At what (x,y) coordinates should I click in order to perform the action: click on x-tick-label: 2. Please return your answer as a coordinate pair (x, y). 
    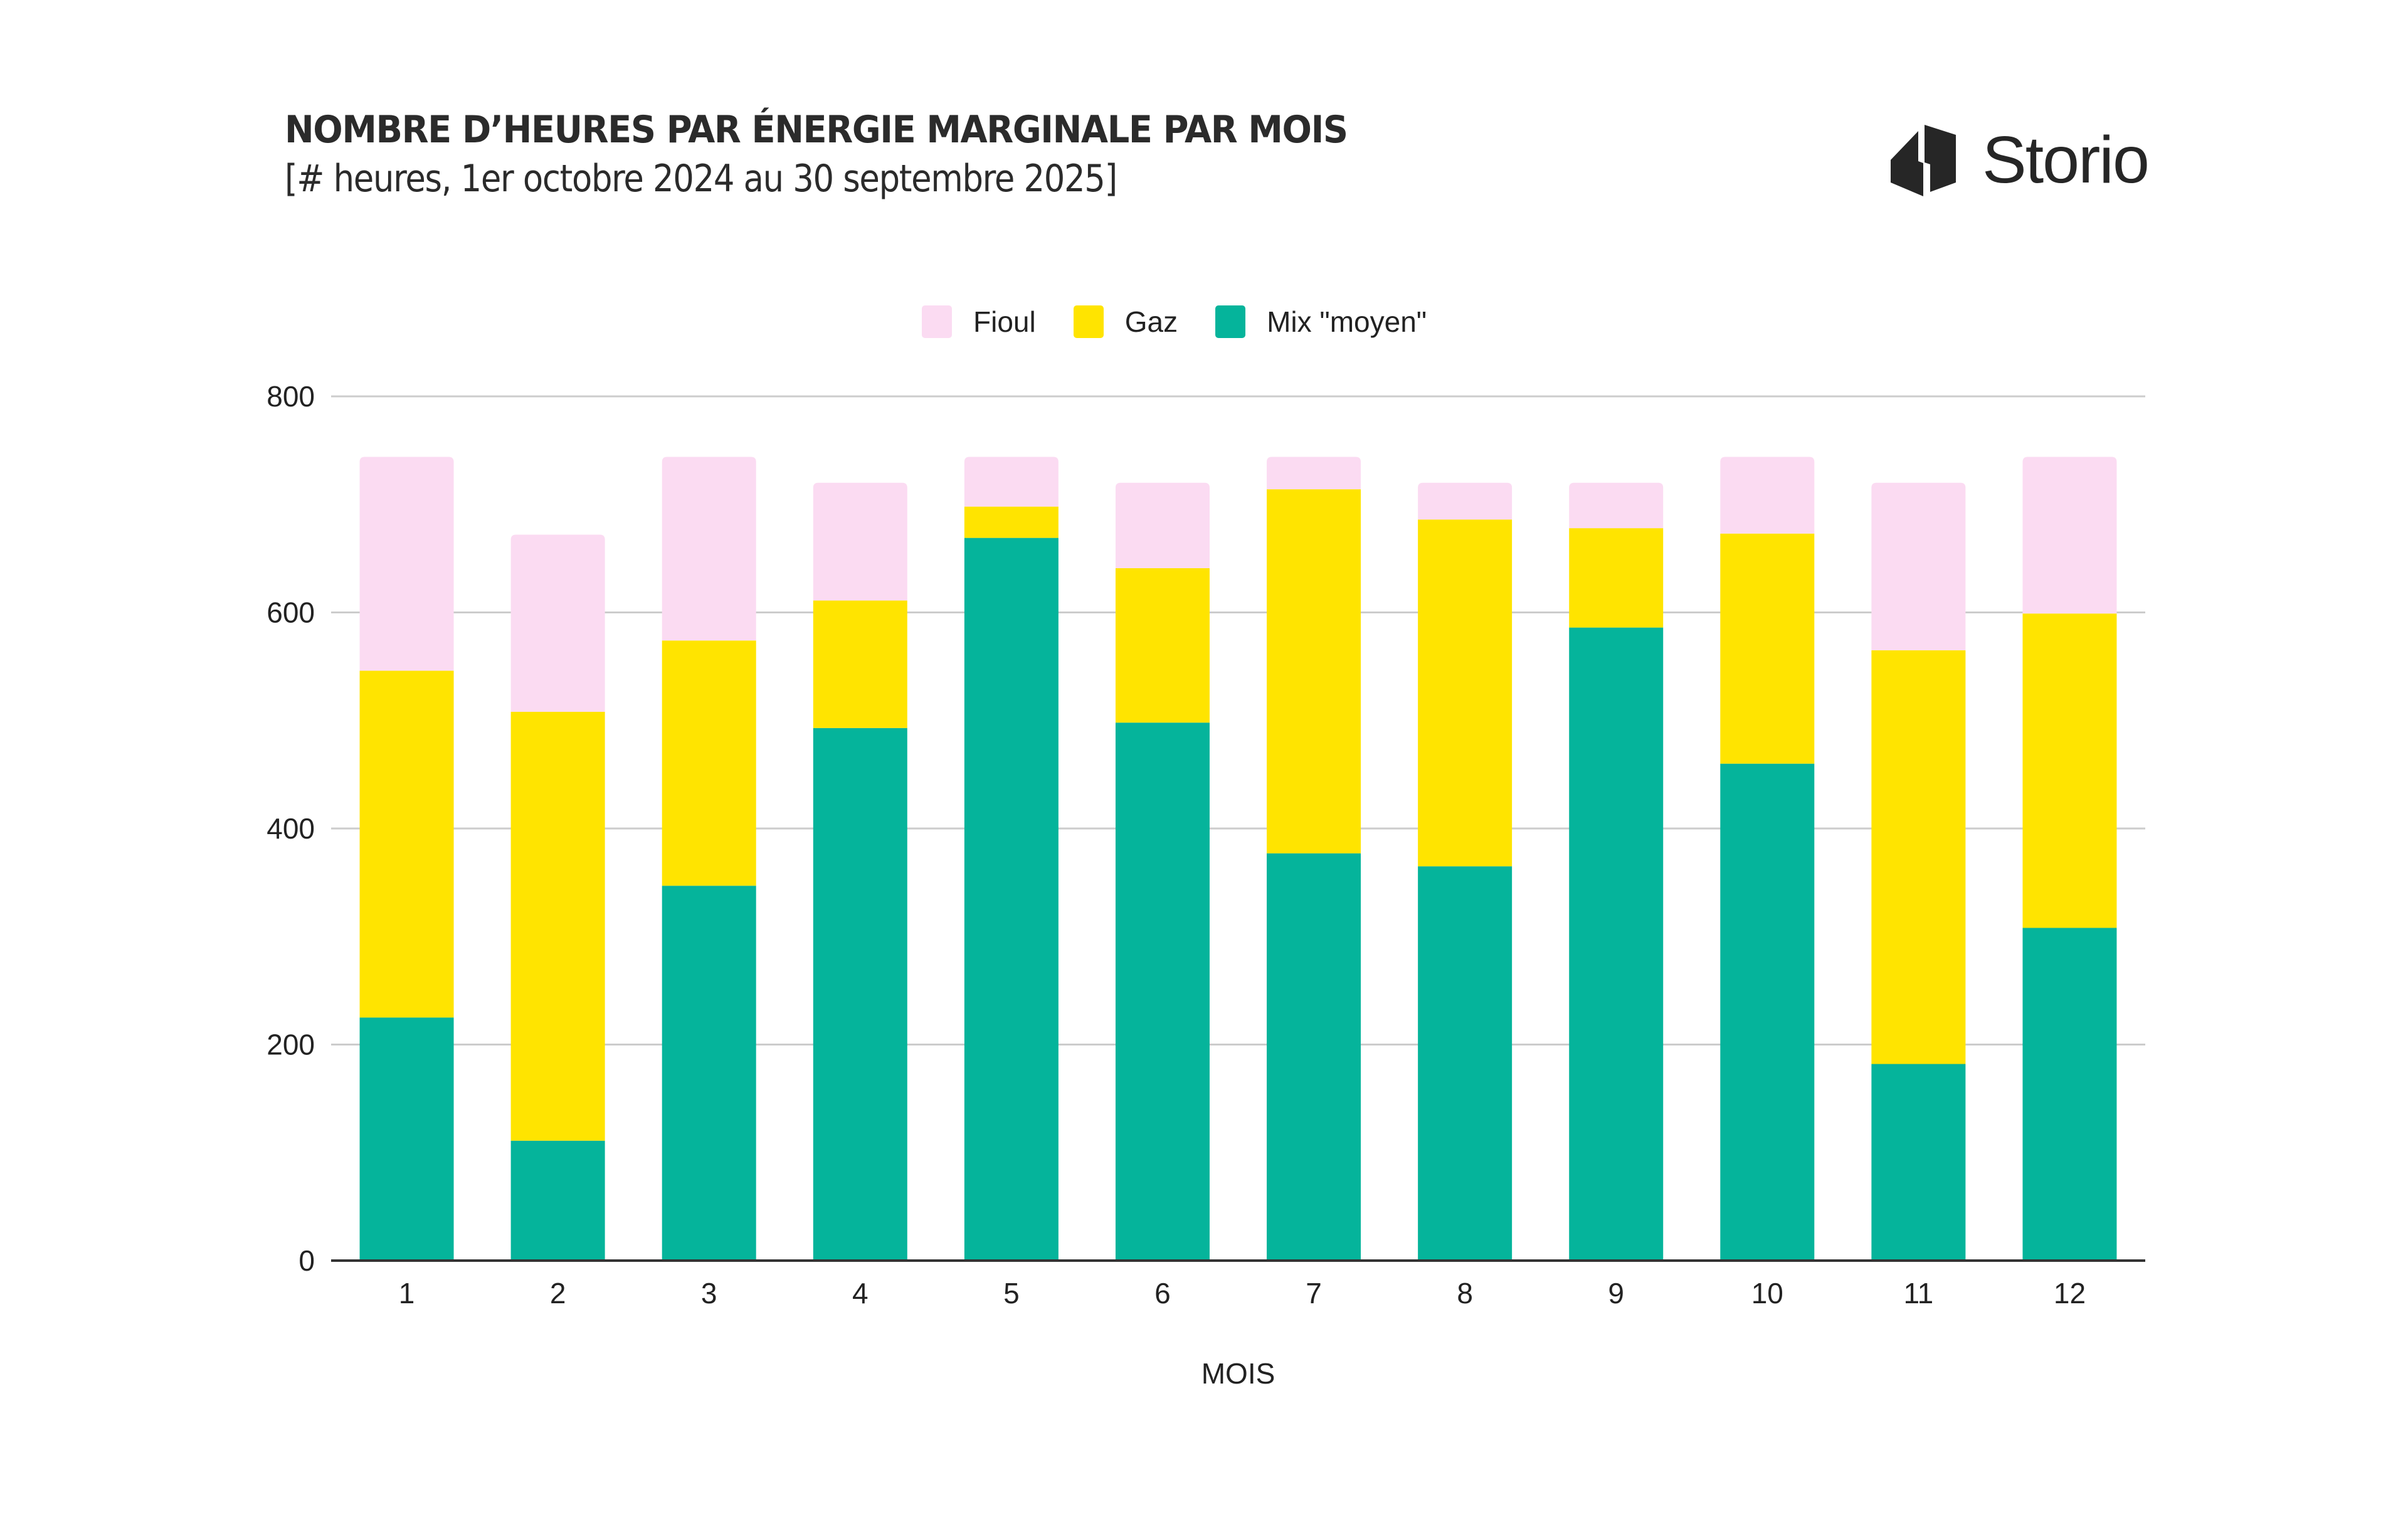
    Looking at the image, I should click on (558, 1293).